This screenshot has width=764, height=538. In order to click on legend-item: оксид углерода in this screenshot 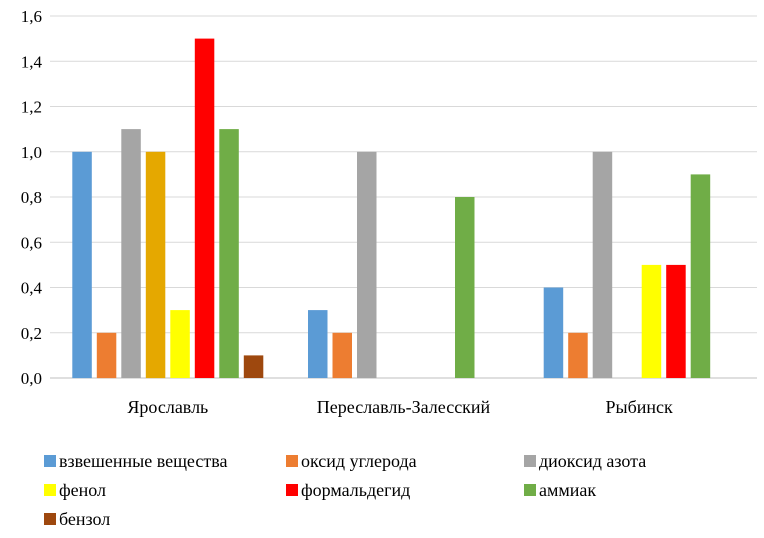, I will do `click(351, 461)`.